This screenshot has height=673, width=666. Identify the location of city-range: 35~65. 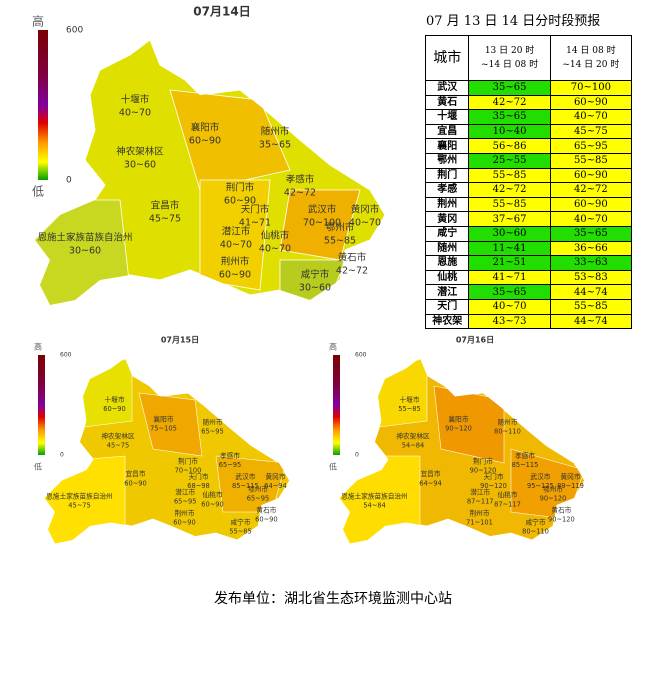
(275, 145).